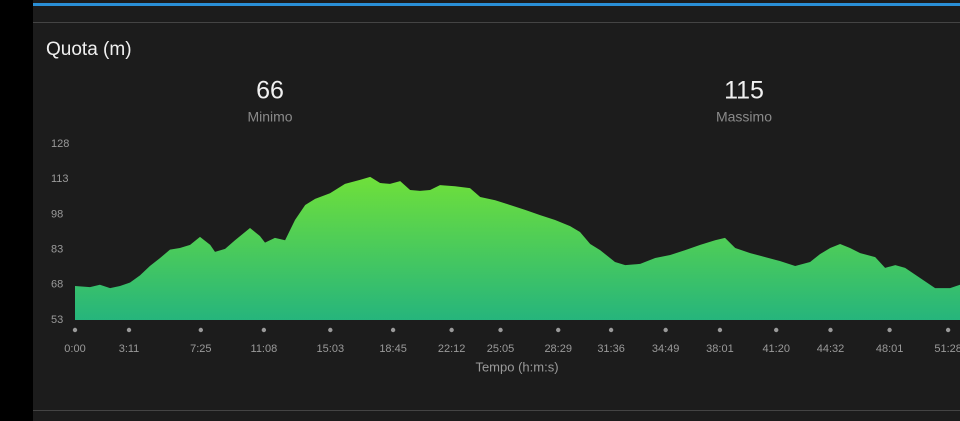  What do you see at coordinates (744, 91) in the screenshot?
I see `stat-value: 115` at bounding box center [744, 91].